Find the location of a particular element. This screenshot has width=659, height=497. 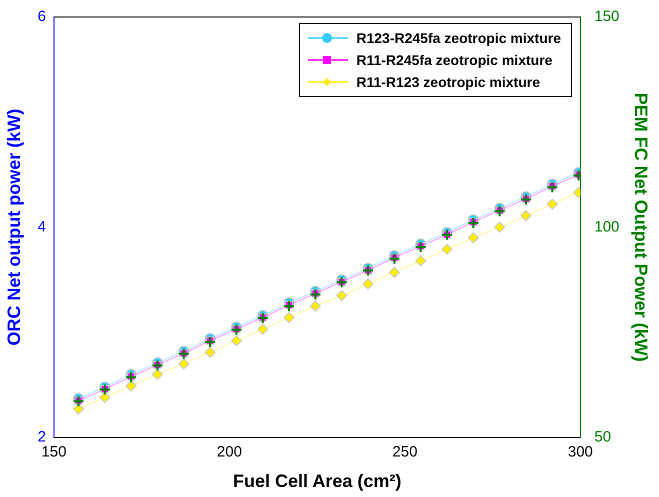

y-tick-label: 6 is located at coordinates (42, 17).